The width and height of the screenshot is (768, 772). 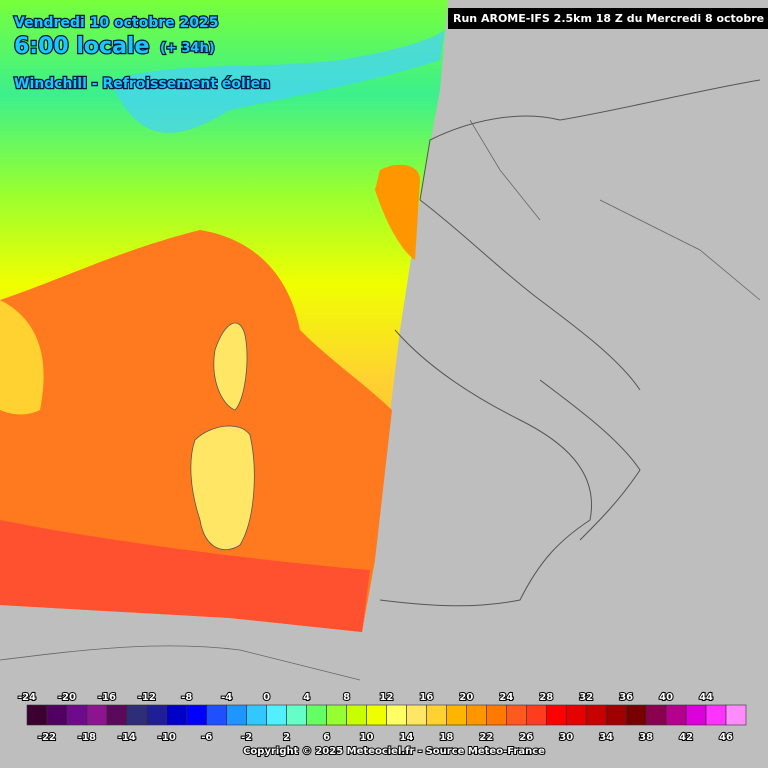 I want to click on legend-label: -22, so click(x=47, y=737).